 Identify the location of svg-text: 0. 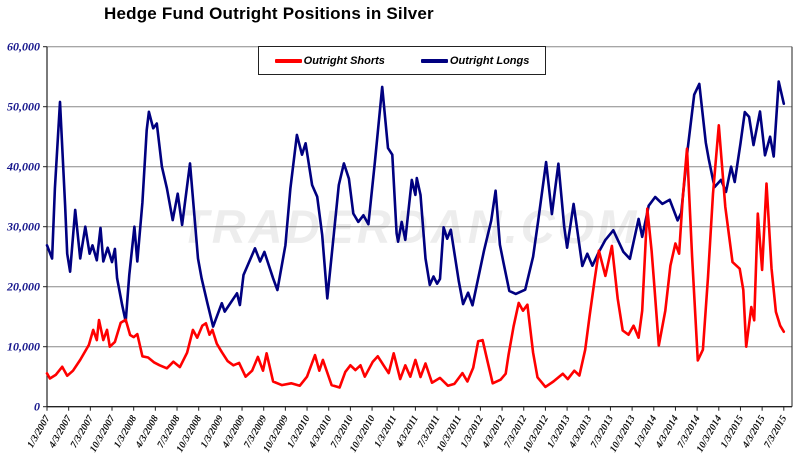
(37, 407).